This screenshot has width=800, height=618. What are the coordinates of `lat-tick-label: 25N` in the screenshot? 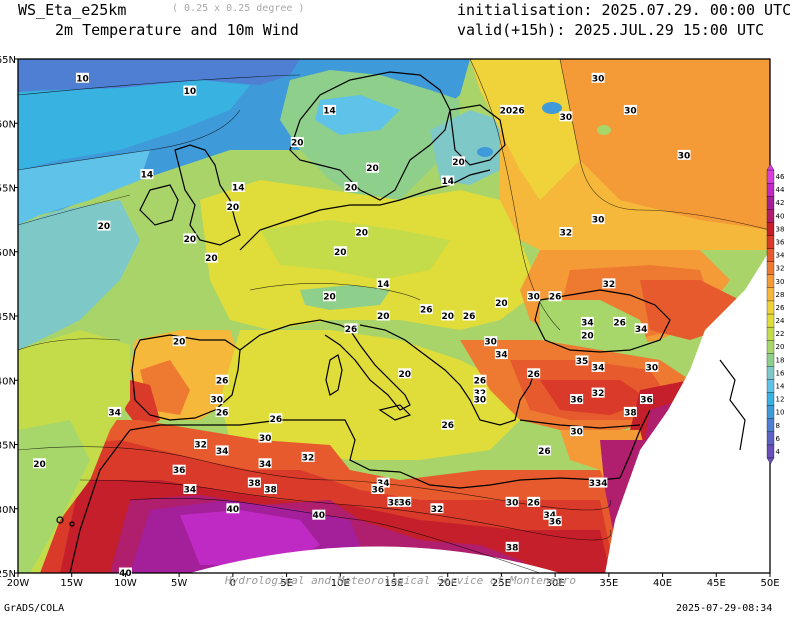 It's located at (8, 574).